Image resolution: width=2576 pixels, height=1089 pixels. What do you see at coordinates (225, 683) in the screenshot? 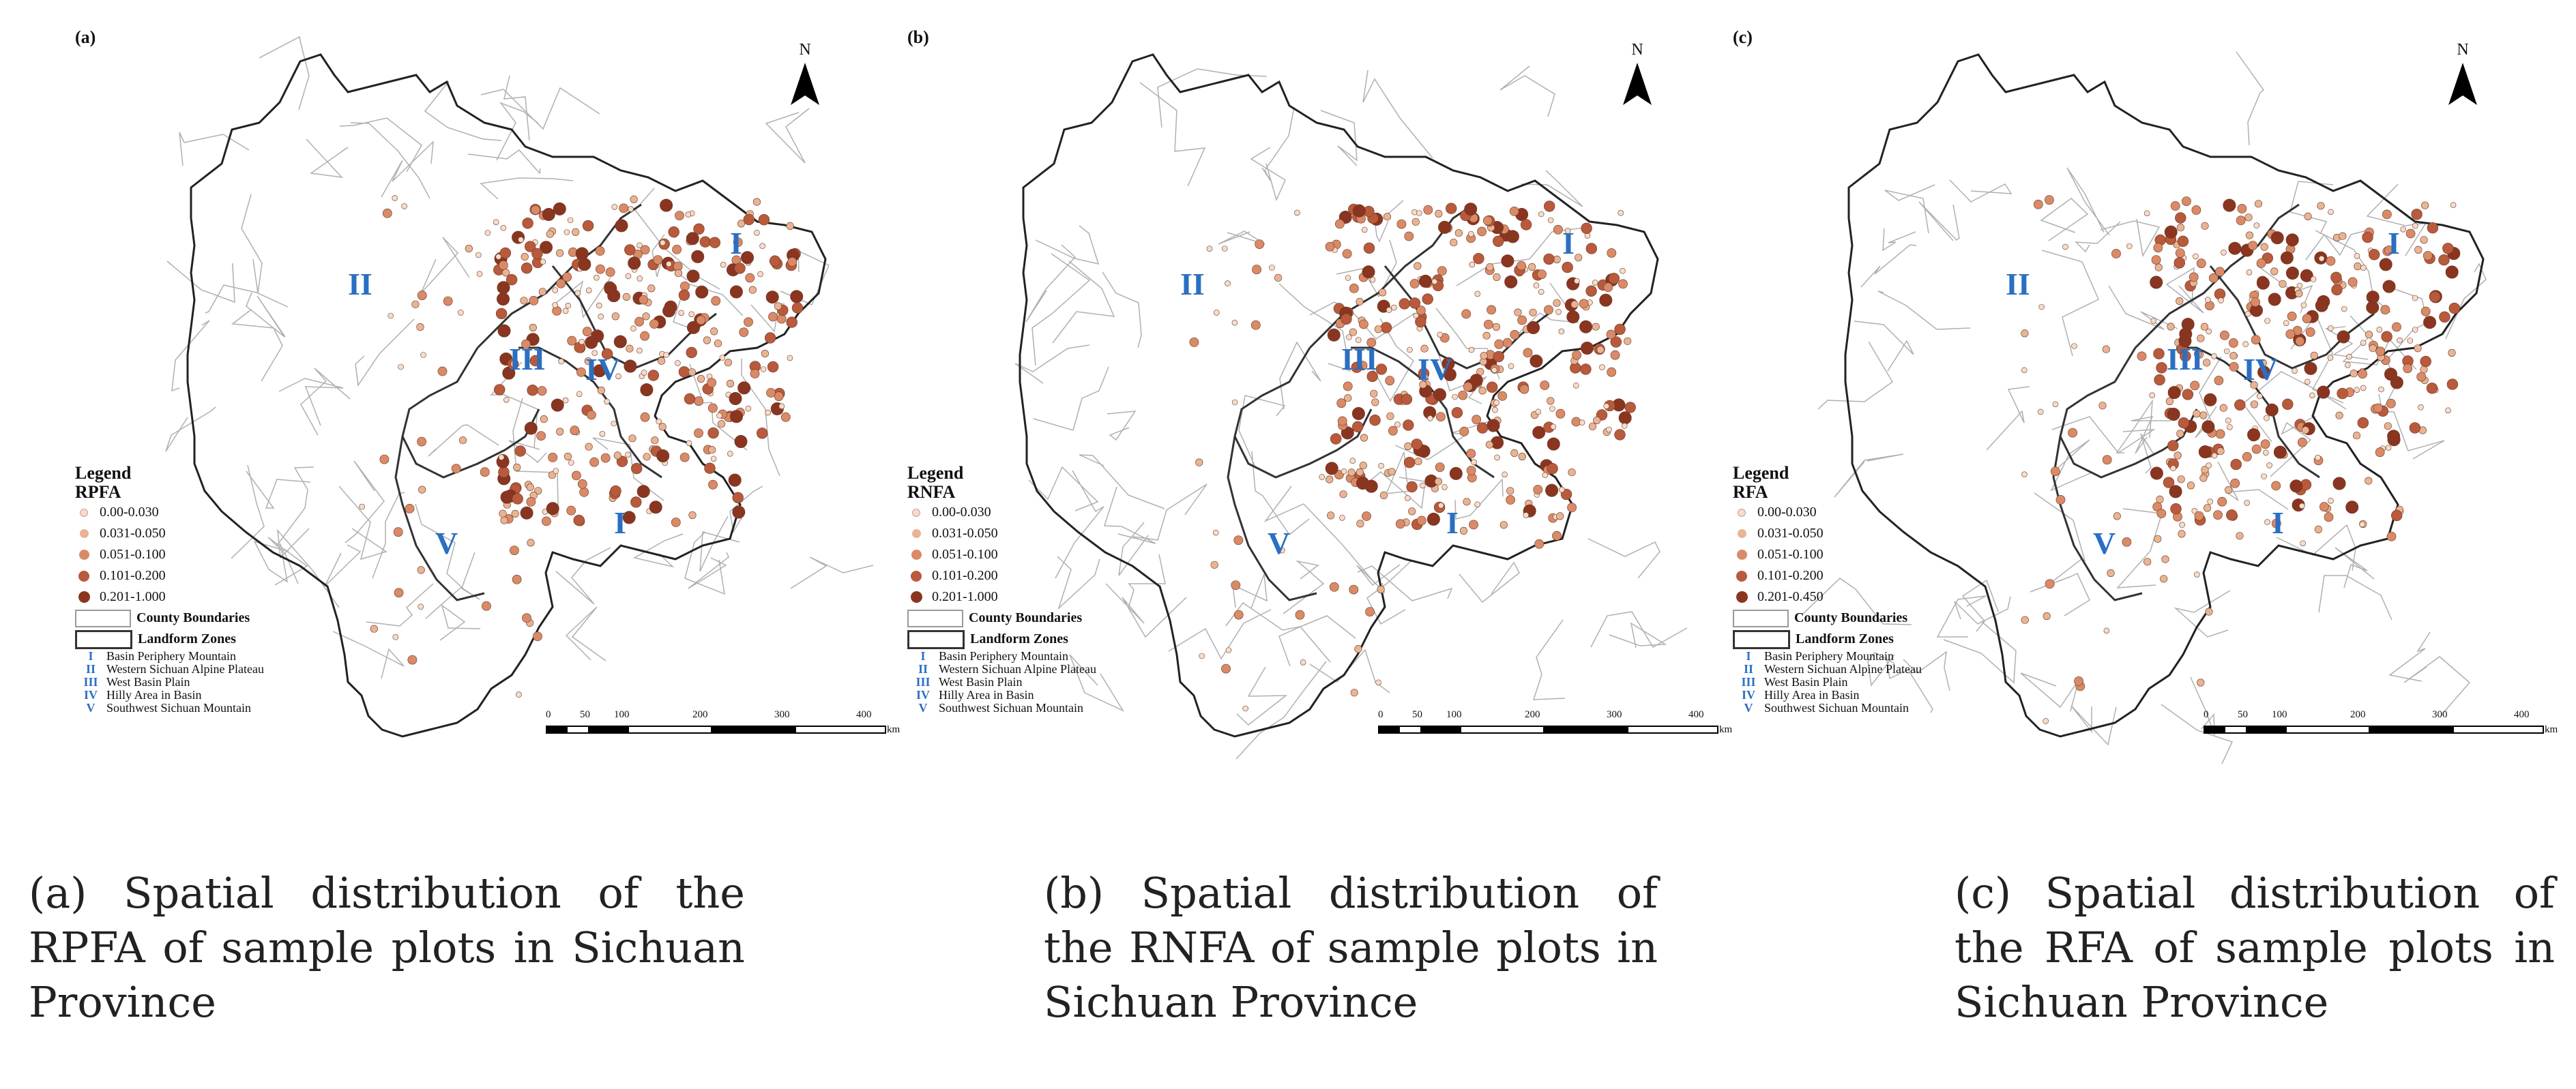
I see `zone-row-3: III West Basin Plain` at bounding box center [225, 683].